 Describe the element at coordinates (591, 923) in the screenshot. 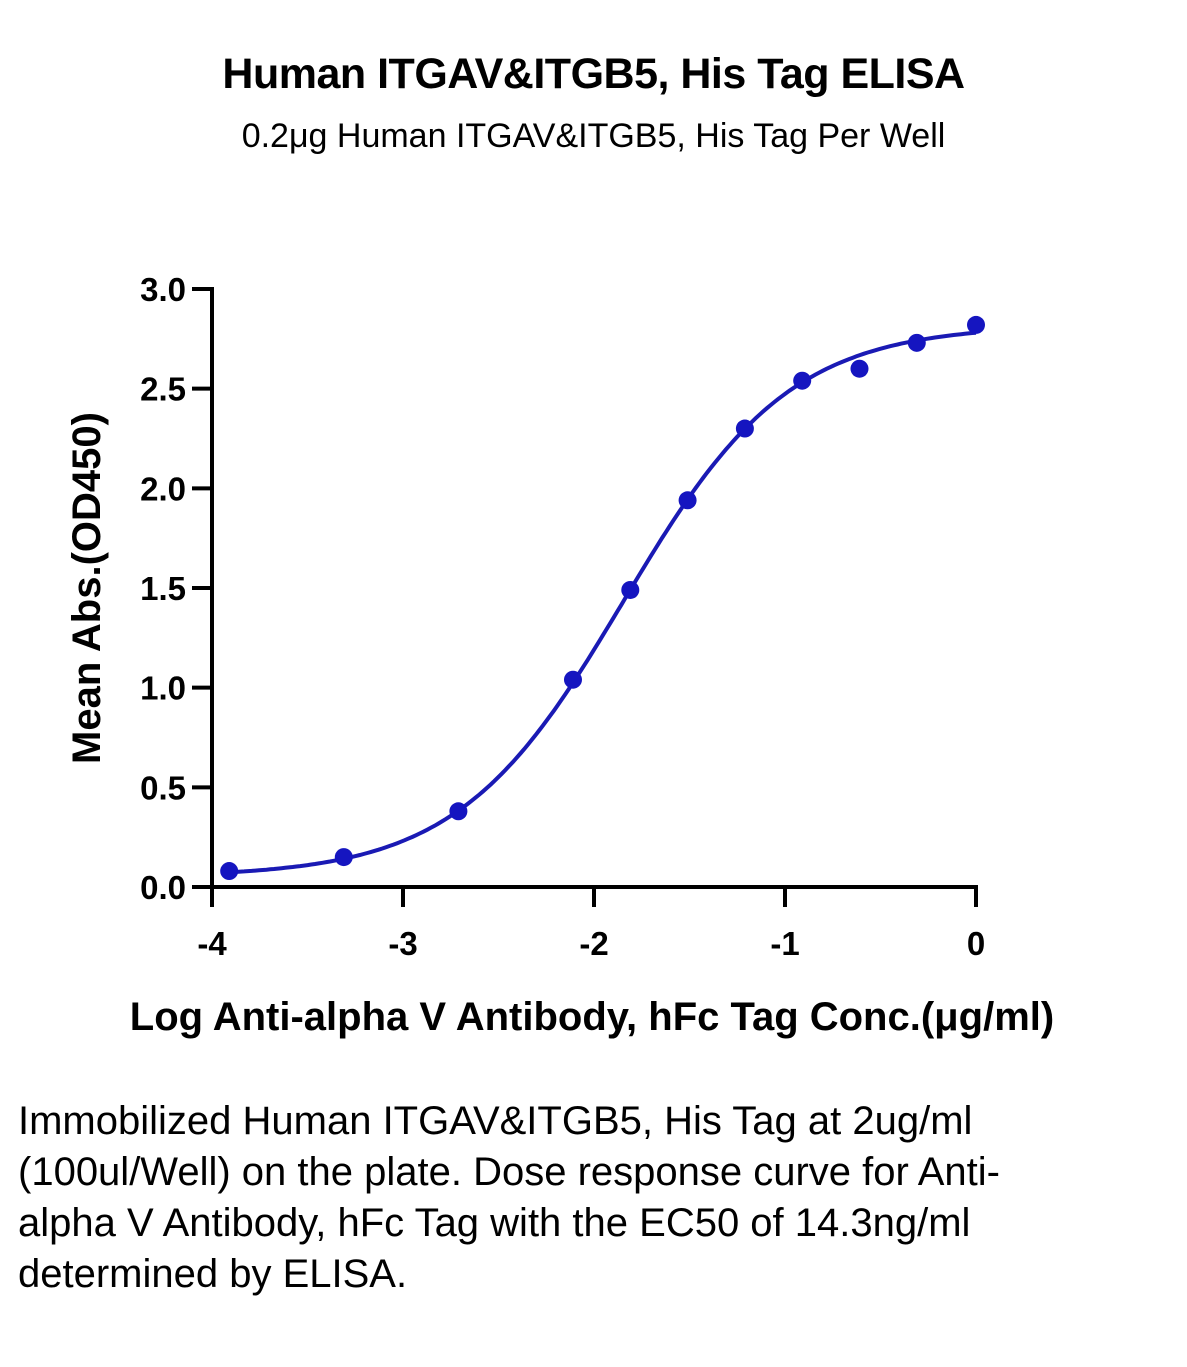

I see `x-axis: -4 -3 -2 -1 0` at that location.